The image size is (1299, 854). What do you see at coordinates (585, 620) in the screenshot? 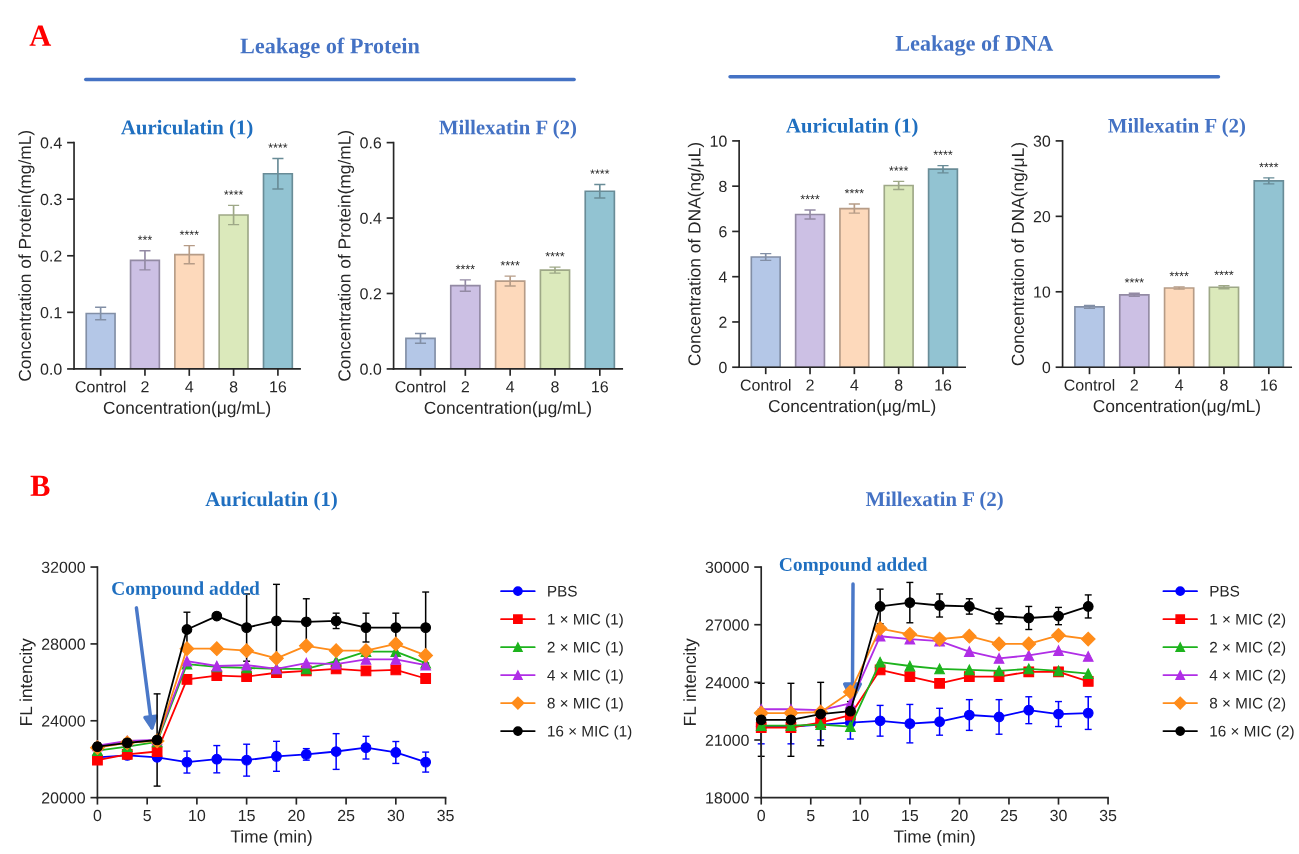
I see `legend-label: 1 × MIC (1)` at bounding box center [585, 620].